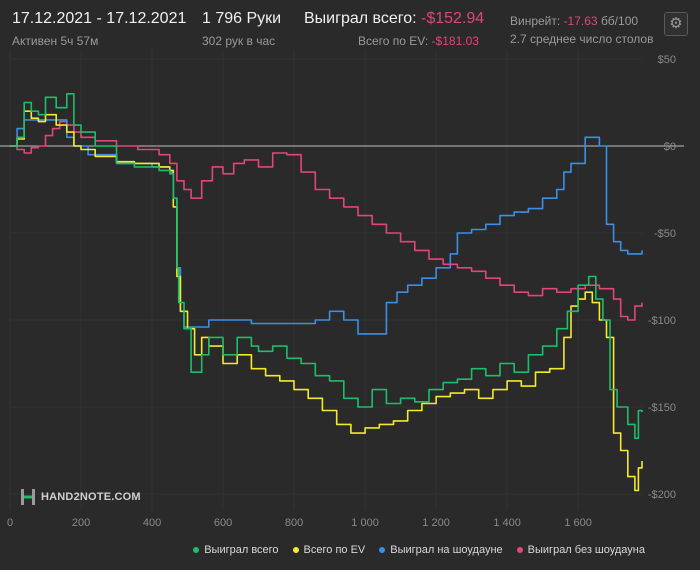 The height and width of the screenshot is (570, 700). What do you see at coordinates (582, 39) in the screenshot?
I see `avg-tables: 2.7 среднее число столов` at bounding box center [582, 39].